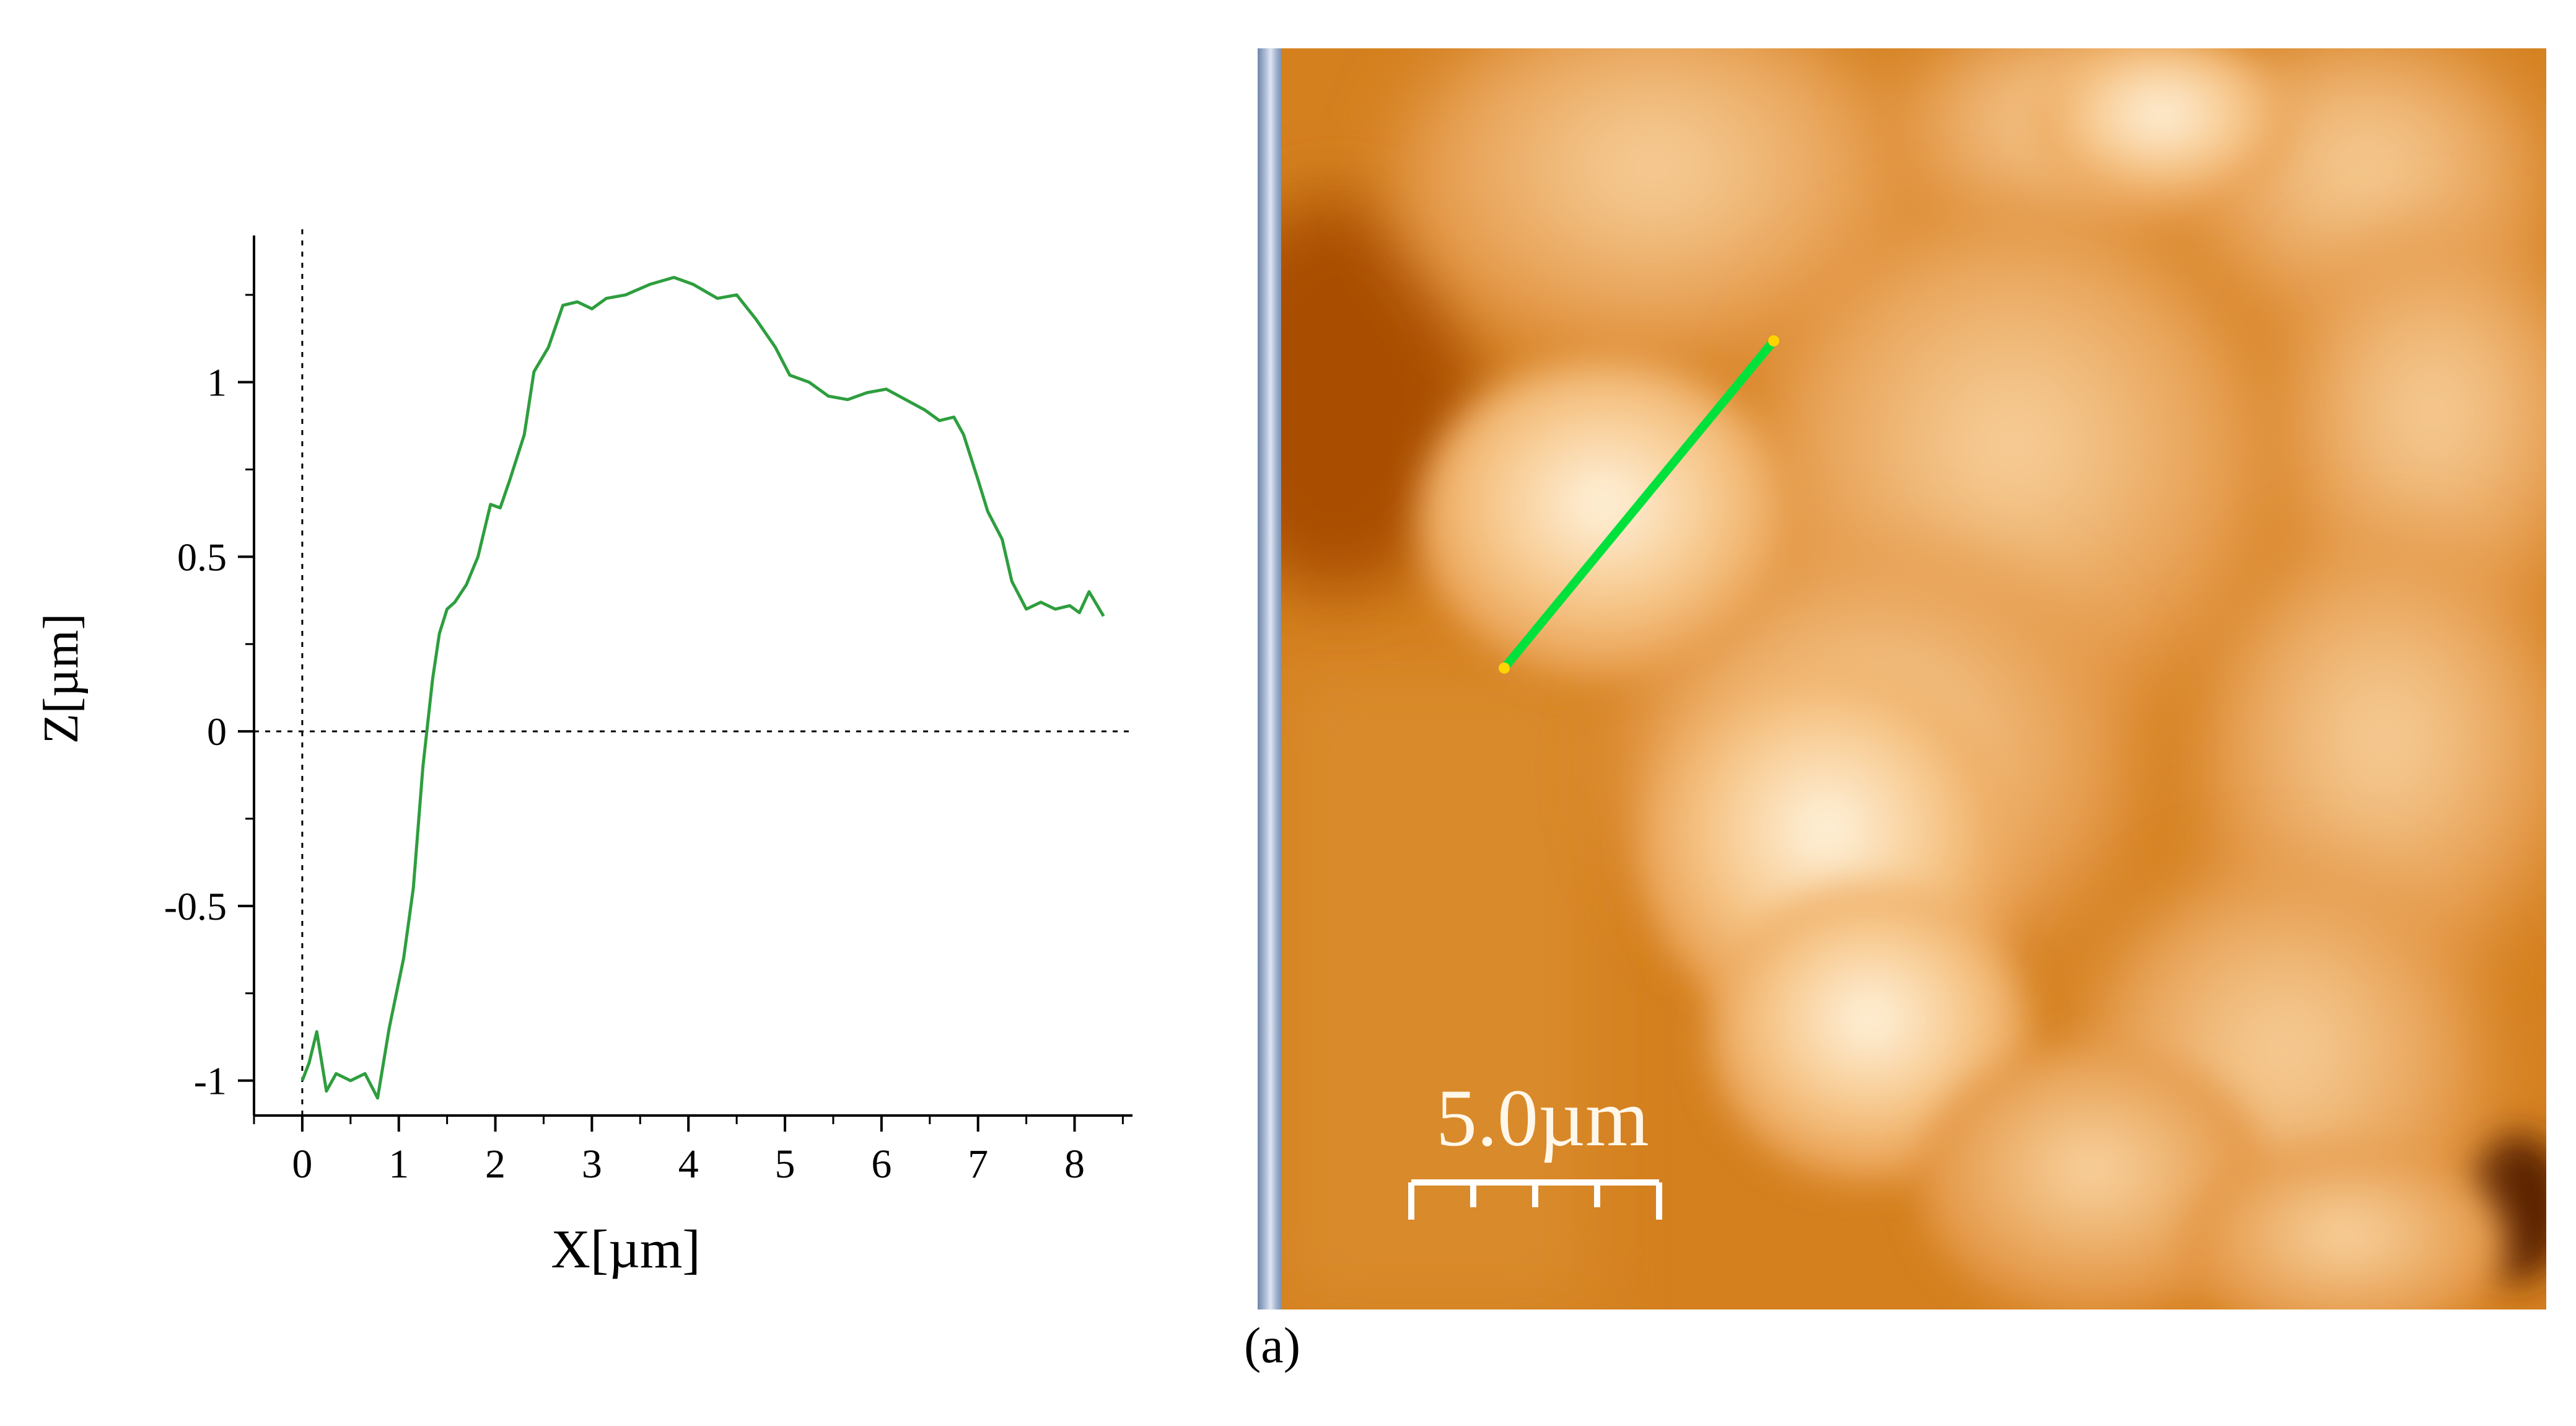  Describe the element at coordinates (1504, 668) in the screenshot. I see `profile-line-start-point` at that location.